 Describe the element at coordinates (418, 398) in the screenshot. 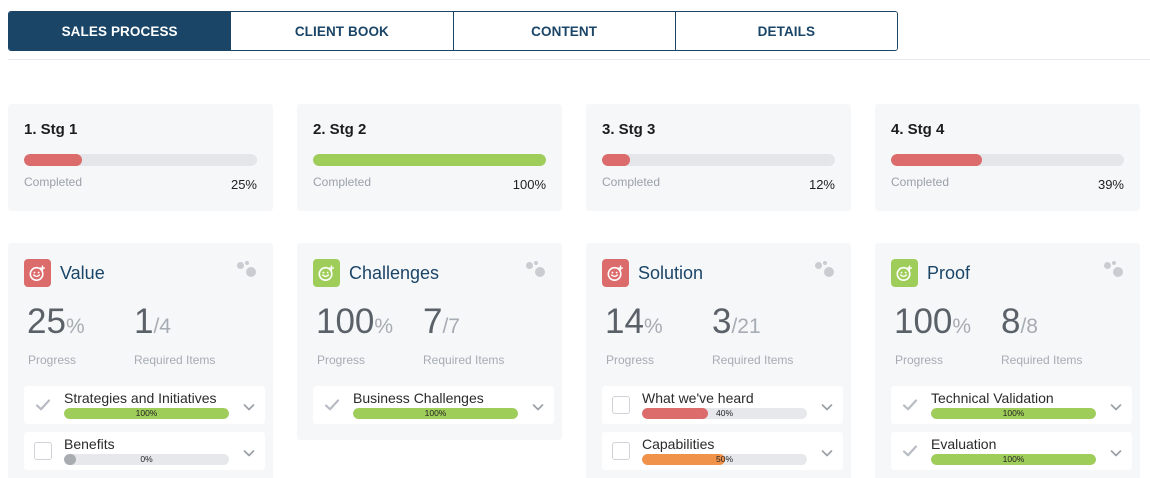

I see `item-name: Business Challenges` at that location.